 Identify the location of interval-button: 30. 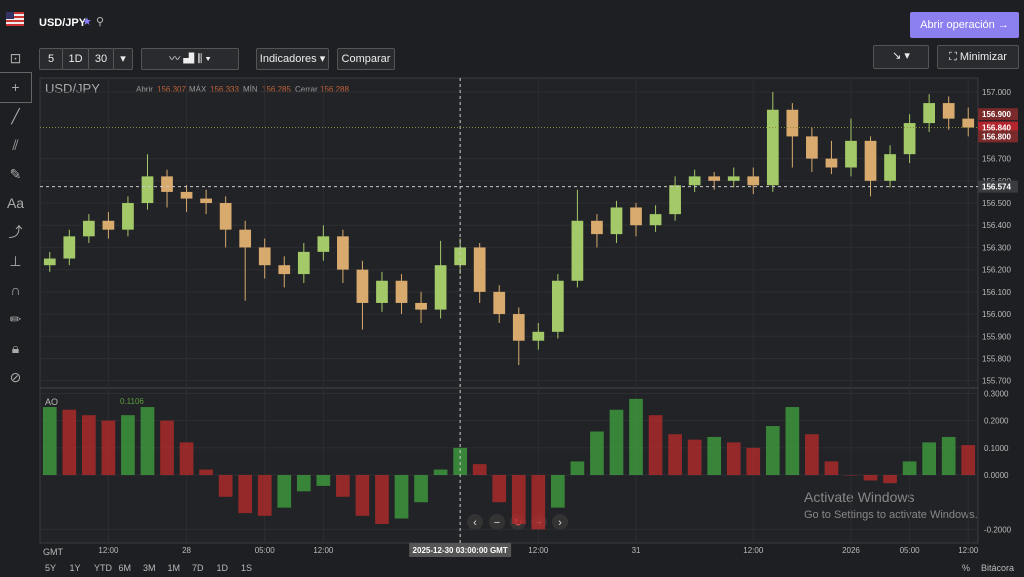
(101, 59).